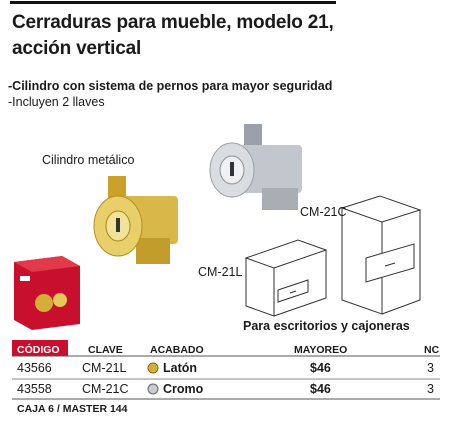 The width and height of the screenshot is (451, 425). I want to click on cell: CM-21L, so click(104, 368).